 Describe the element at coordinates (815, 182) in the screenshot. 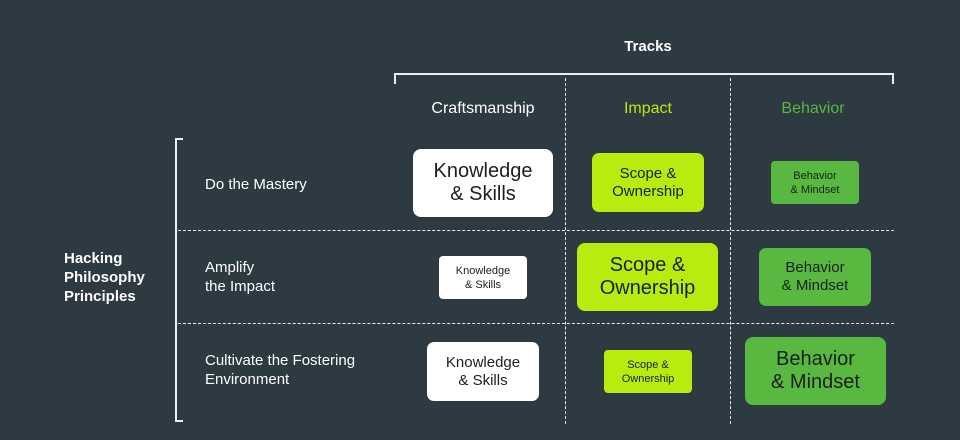

I see `cell-behavior-mindset-r1: Behavior & Mindset` at that location.